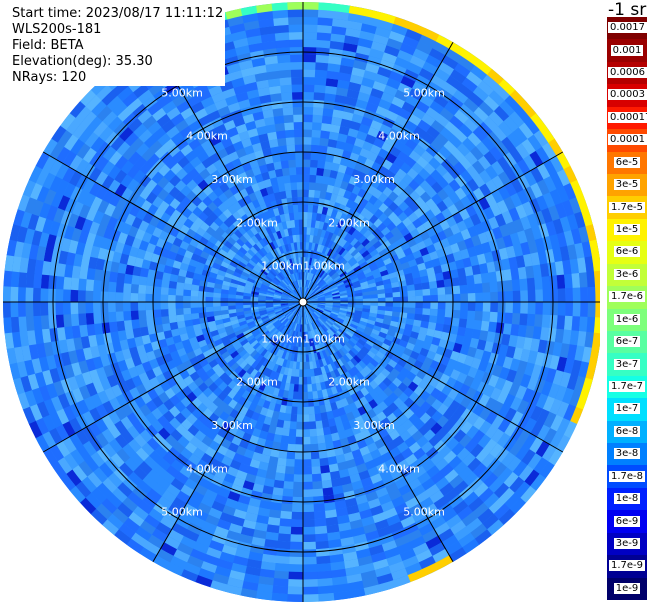 The image size is (647, 607). What do you see at coordinates (207, 136) in the screenshot?
I see `range-label: 4.00km` at bounding box center [207, 136].